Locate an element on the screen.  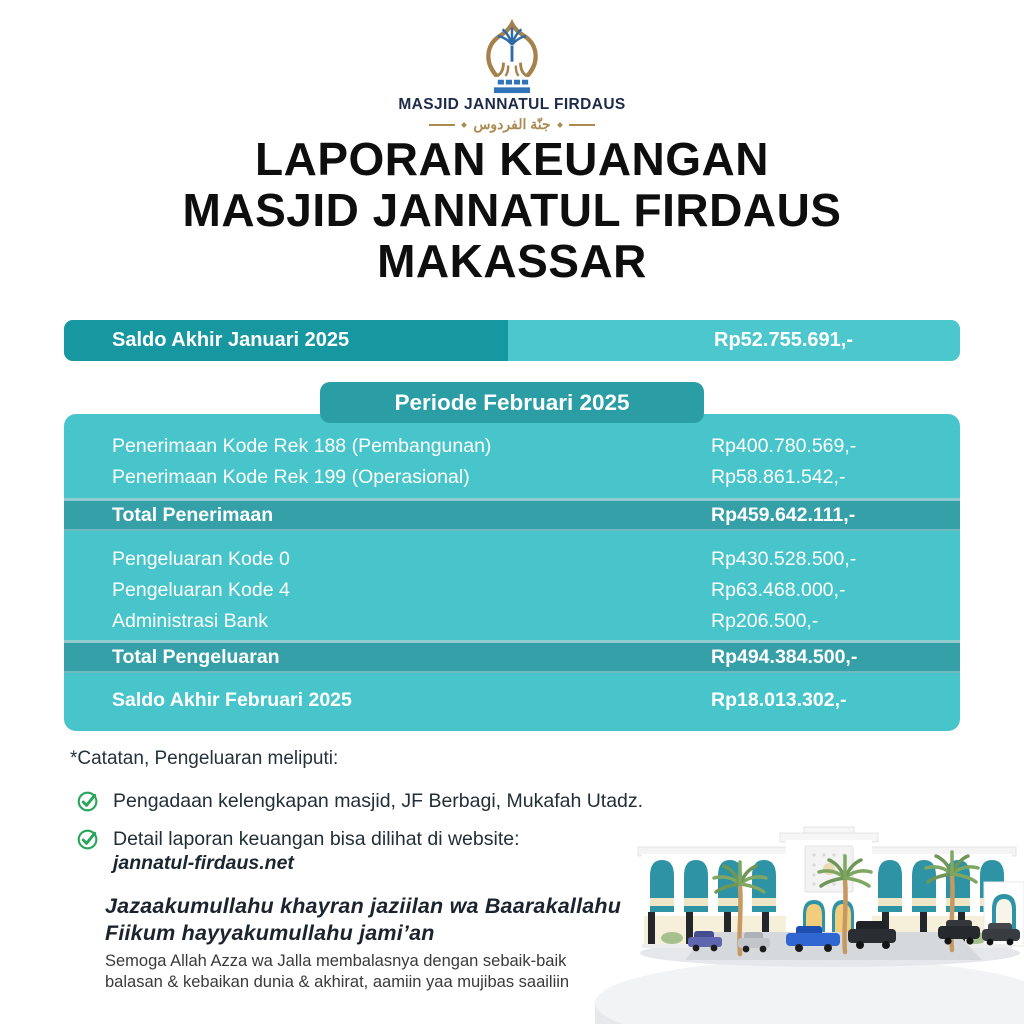
opening-balance-bar: Saldo Akhir Januari 2025 Rp52.755.691,- is located at coordinates (512, 340).